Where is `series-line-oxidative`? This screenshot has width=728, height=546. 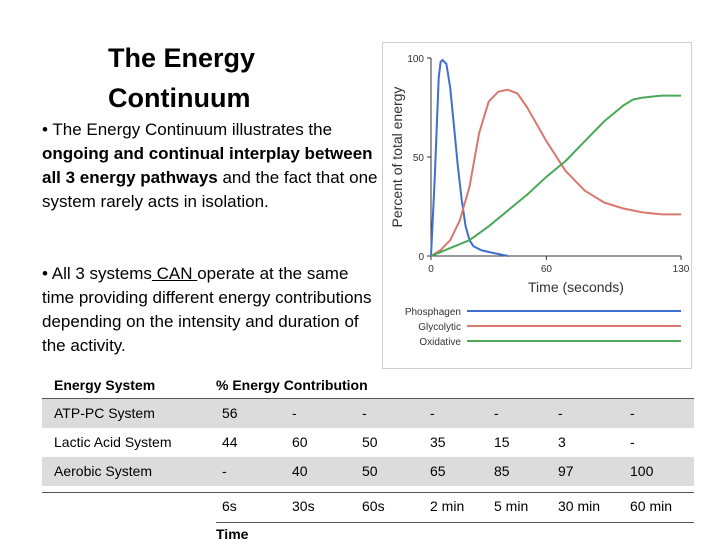
series-line-oxidative is located at coordinates (555, 175).